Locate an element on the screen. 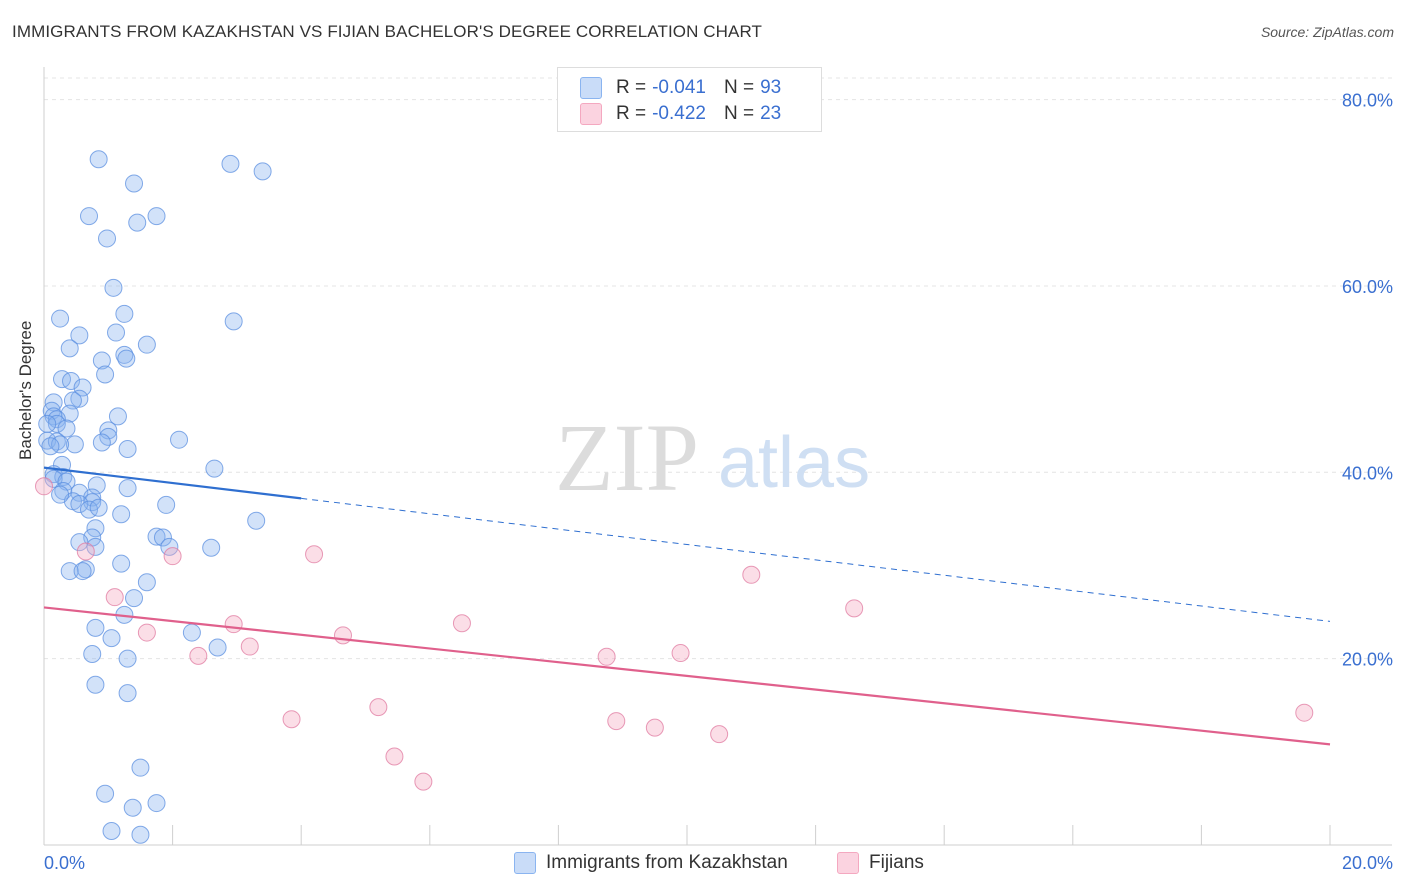 The height and width of the screenshot is (892, 1406). legend-label-fijians: Fijians is located at coordinates (896, 862).